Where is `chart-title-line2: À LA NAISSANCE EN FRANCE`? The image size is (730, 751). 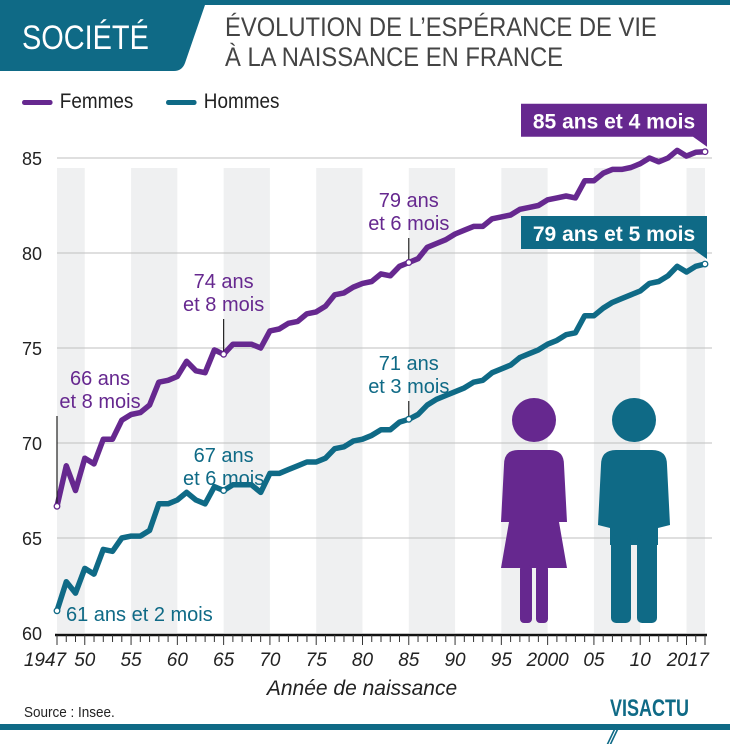
chart-title-line2: À LA NAISSANCE EN FRANCE is located at coordinates (394, 57).